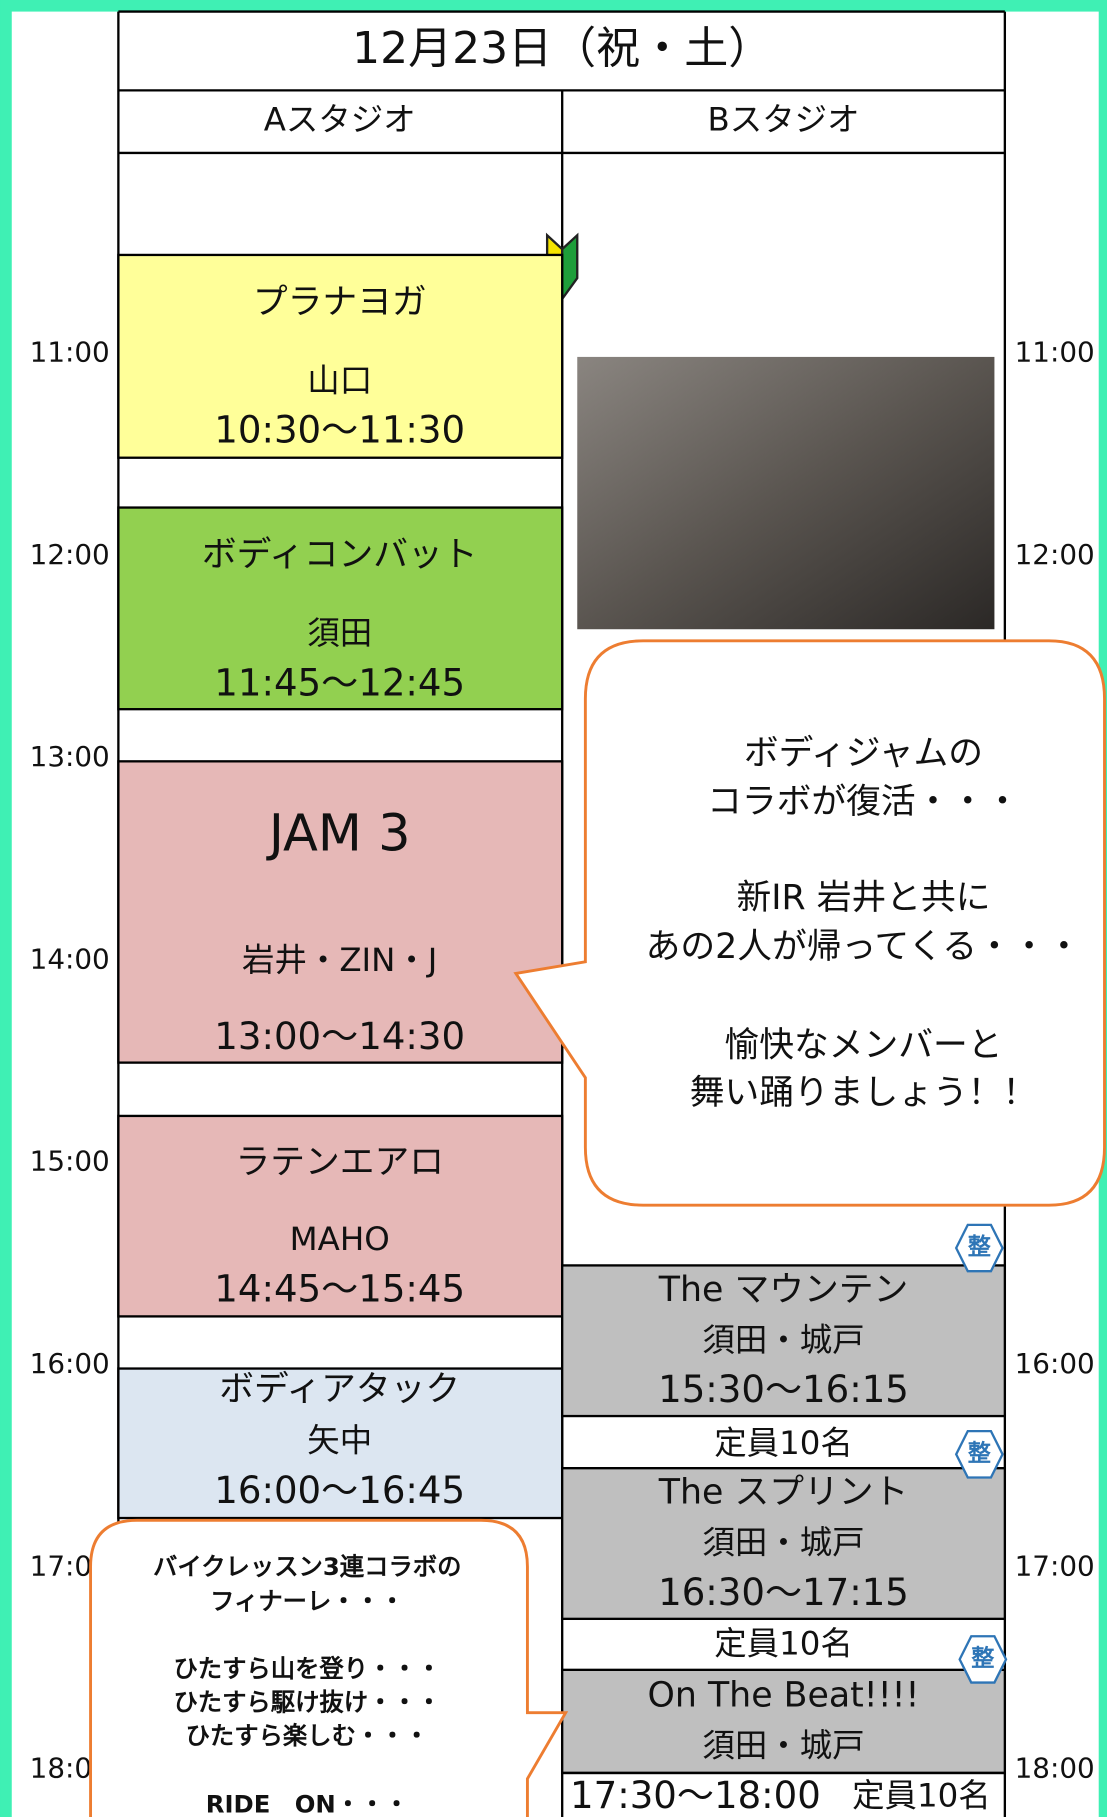  Describe the element at coordinates (307, 1566) in the screenshot. I see `callout-text: バイクレッスン3連コラボの` at that location.